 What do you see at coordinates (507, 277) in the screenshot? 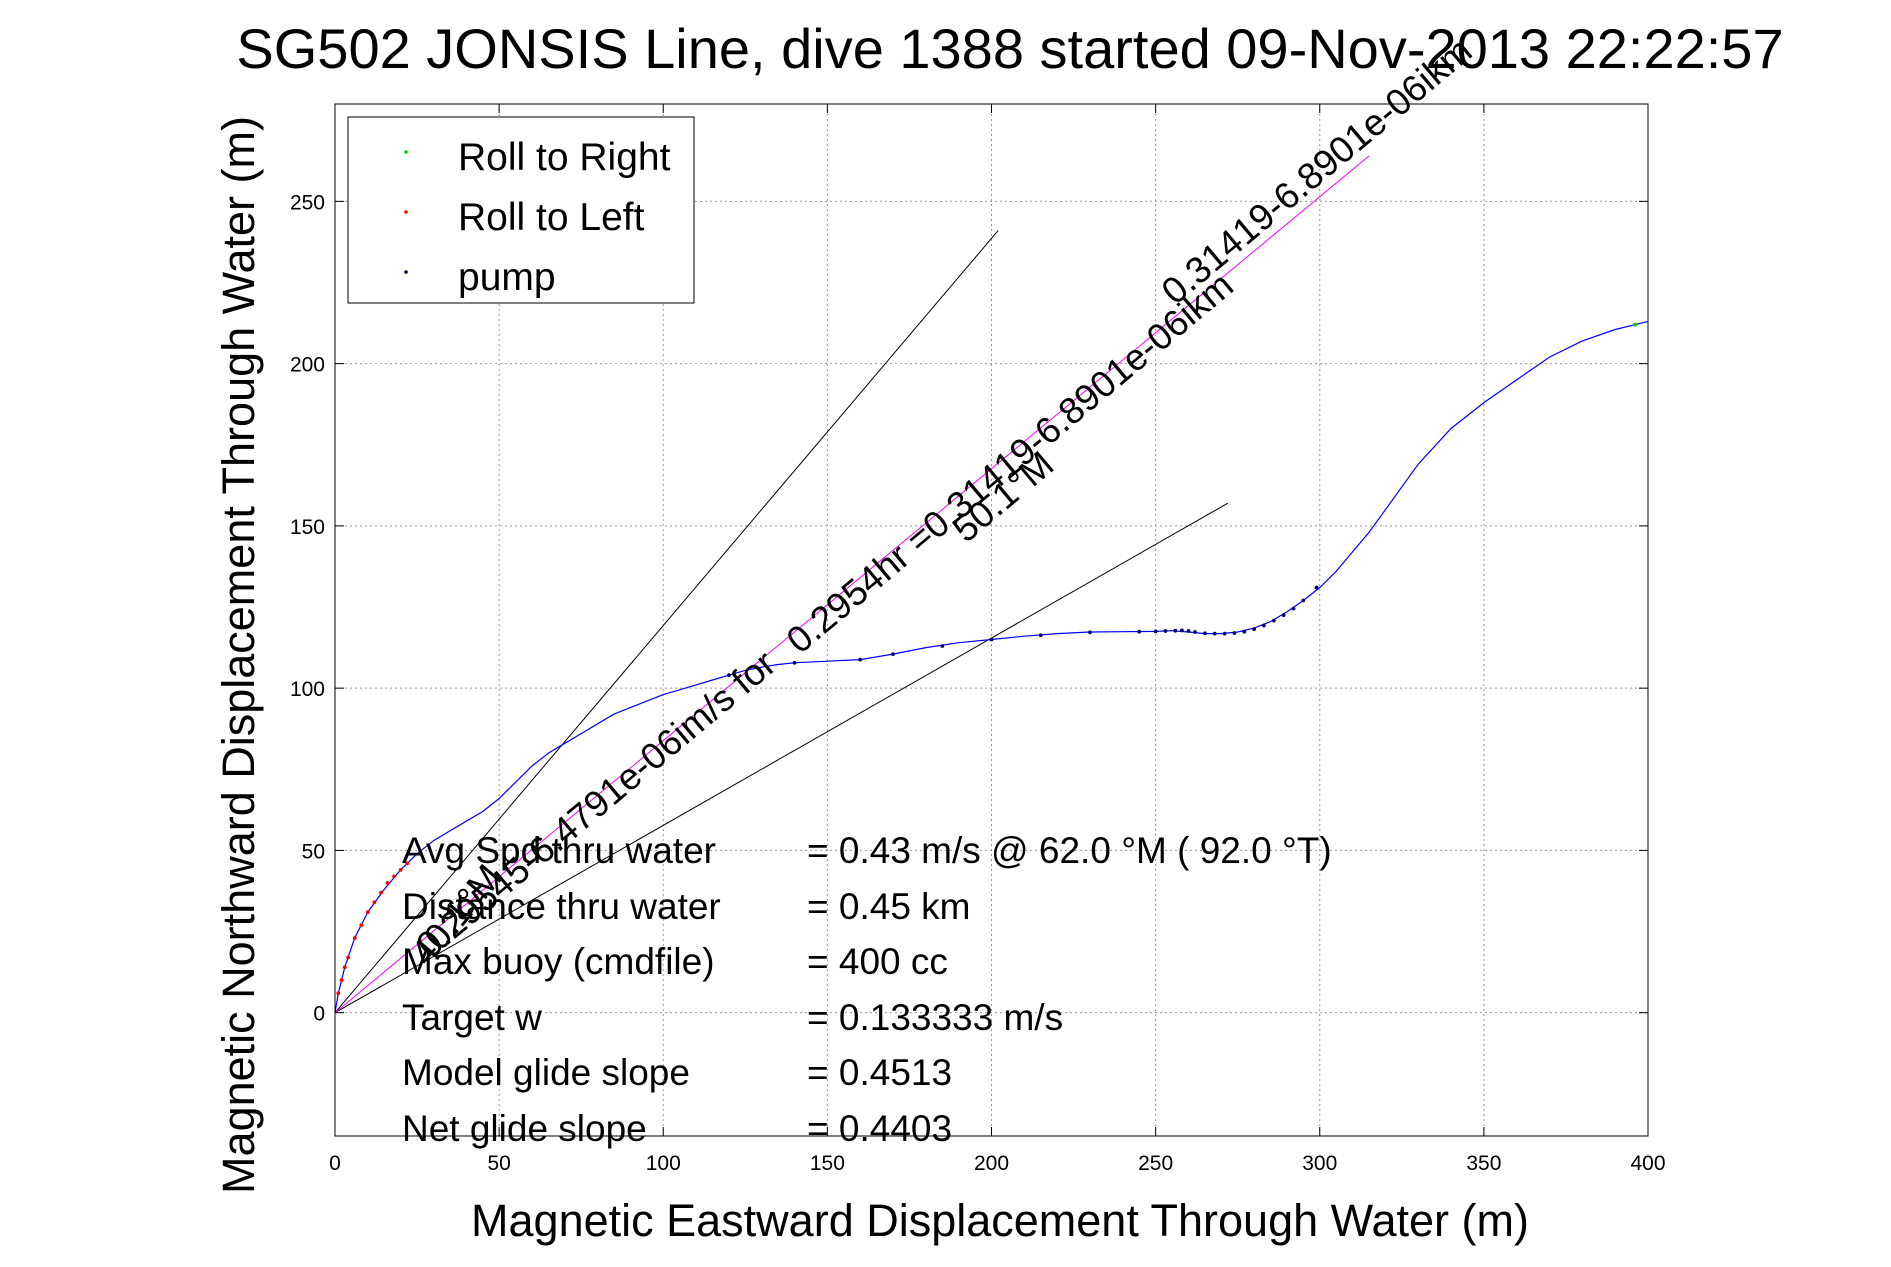
I see `legend-label-pump: pump` at bounding box center [507, 277].